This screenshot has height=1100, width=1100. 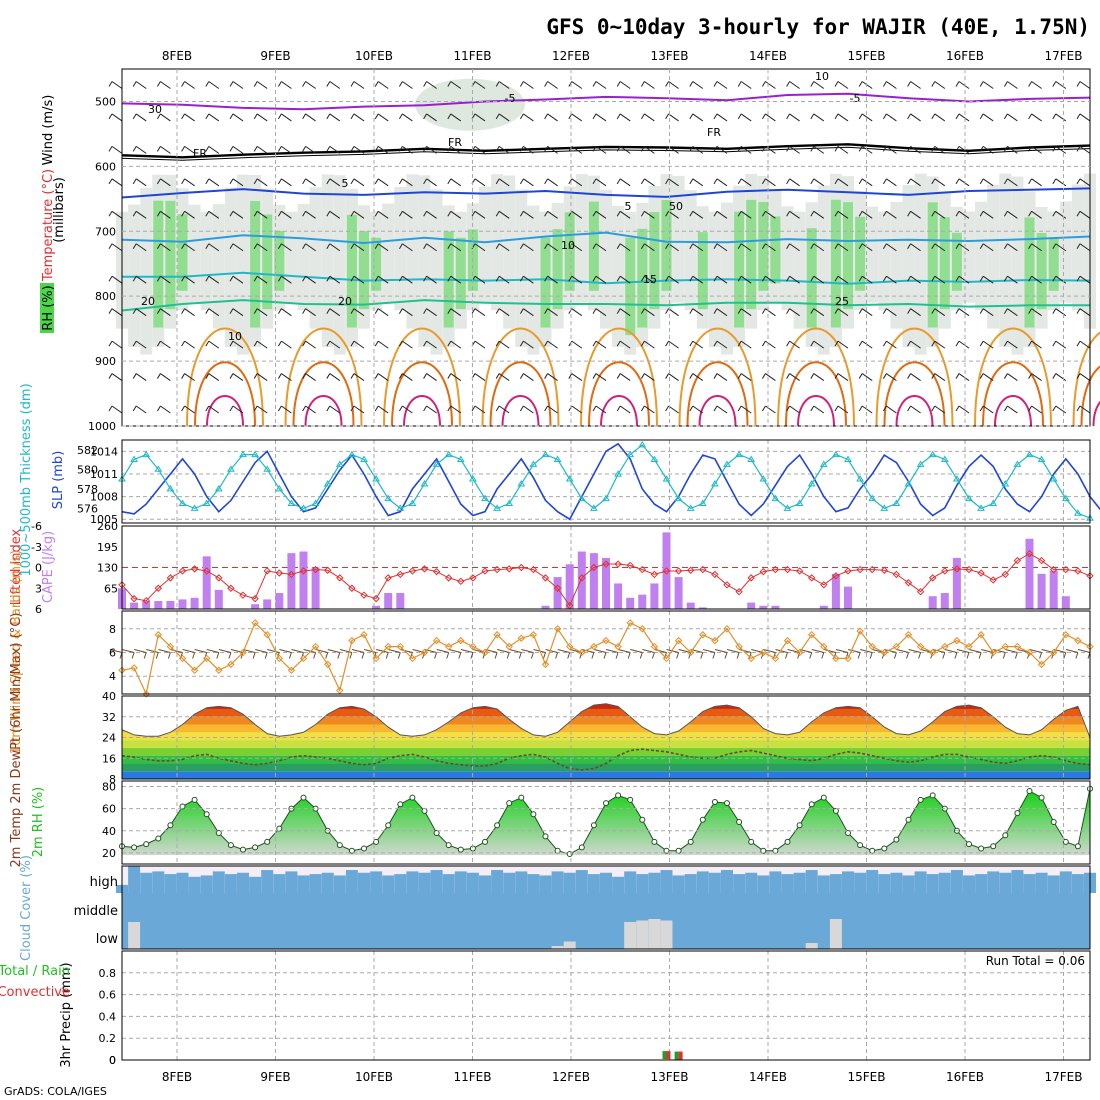 What do you see at coordinates (200, 153) in the screenshot?
I see `contour-label: FR` at bounding box center [200, 153].